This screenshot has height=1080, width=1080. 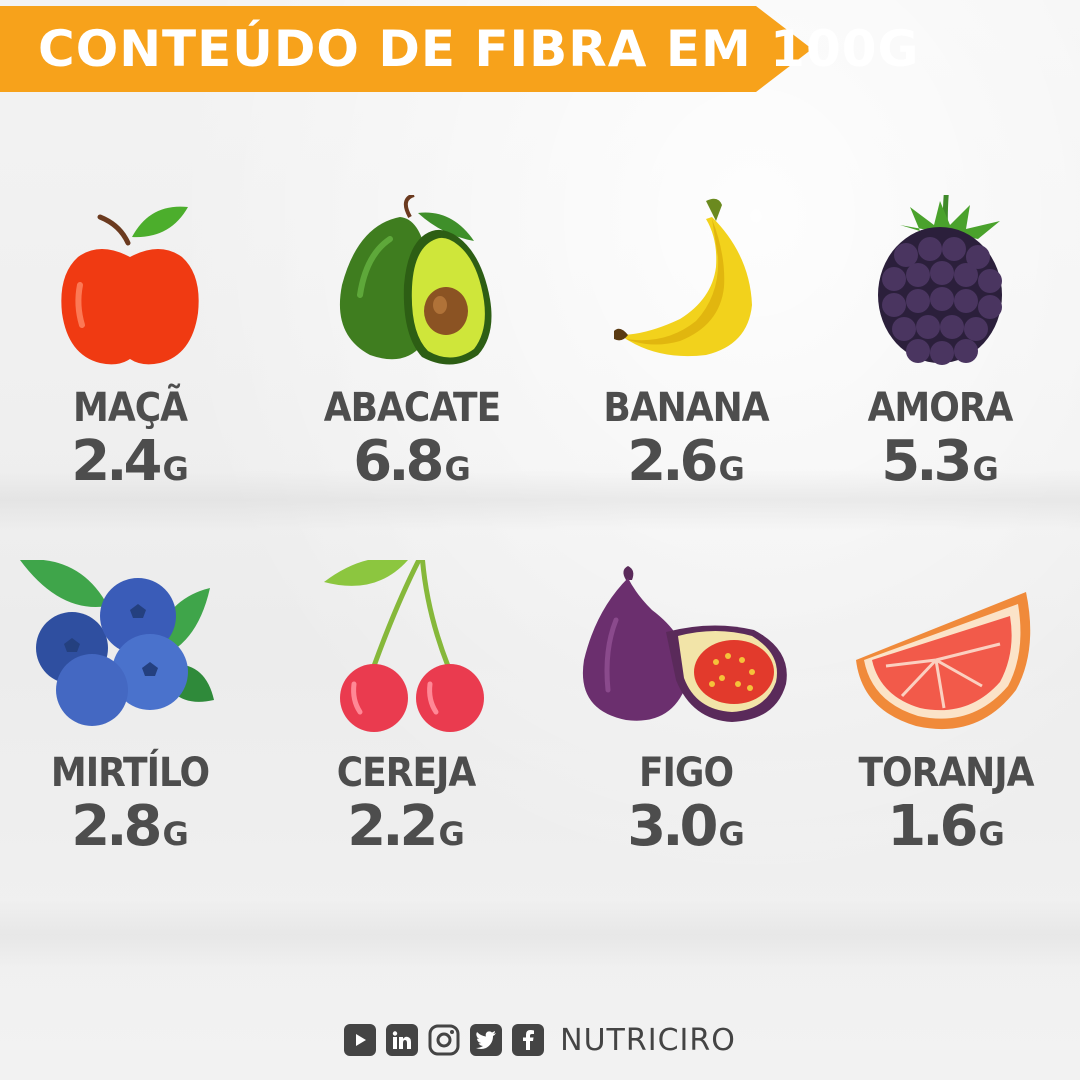 I want to click on blackberry-icon, so click(x=940, y=280).